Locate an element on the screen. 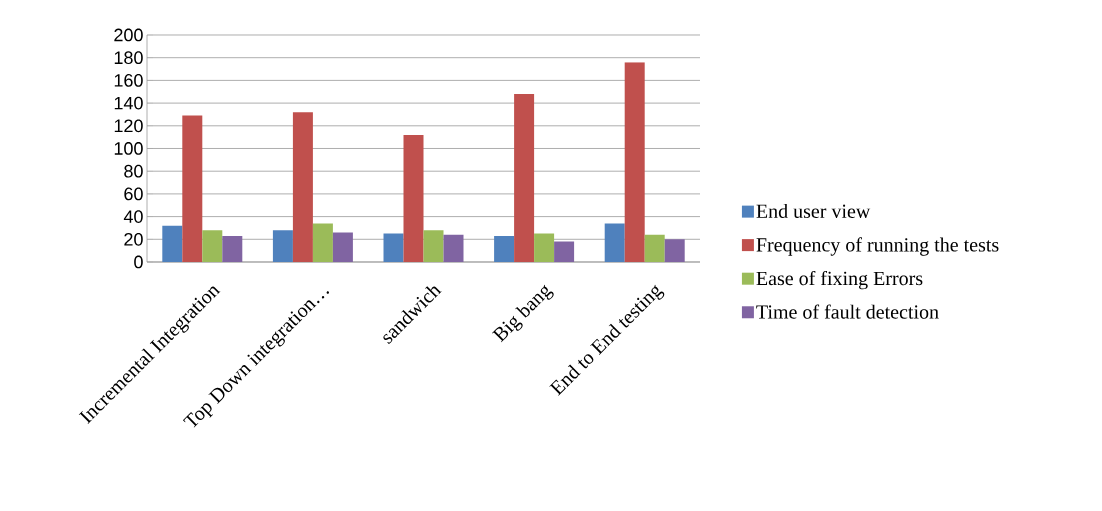 The width and height of the screenshot is (1102, 511). legend-label: Time of fault detection is located at coordinates (847, 311).